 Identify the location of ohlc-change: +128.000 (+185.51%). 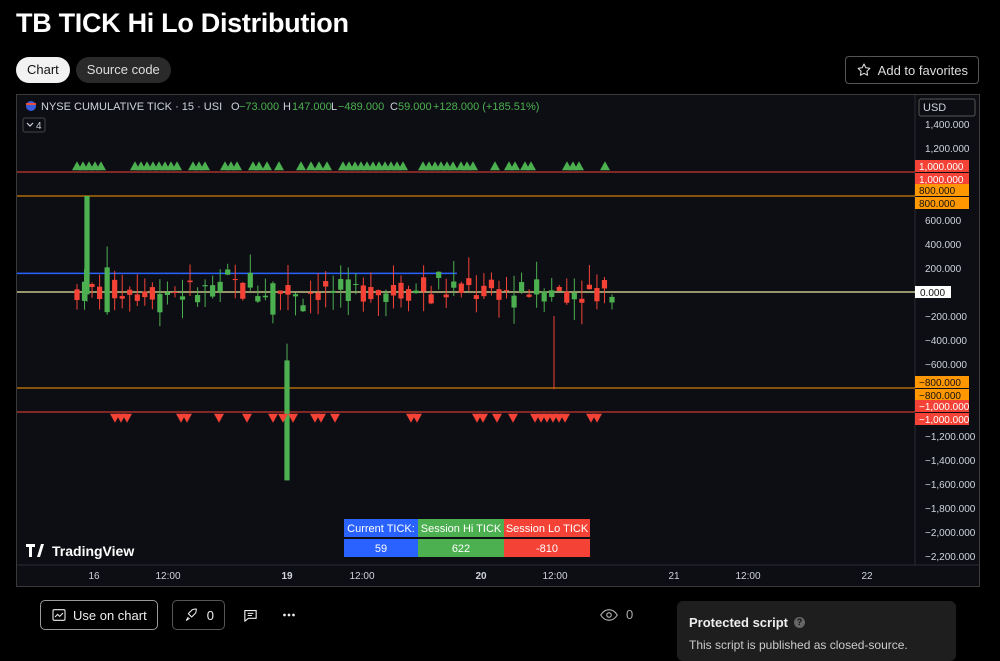
(486, 107).